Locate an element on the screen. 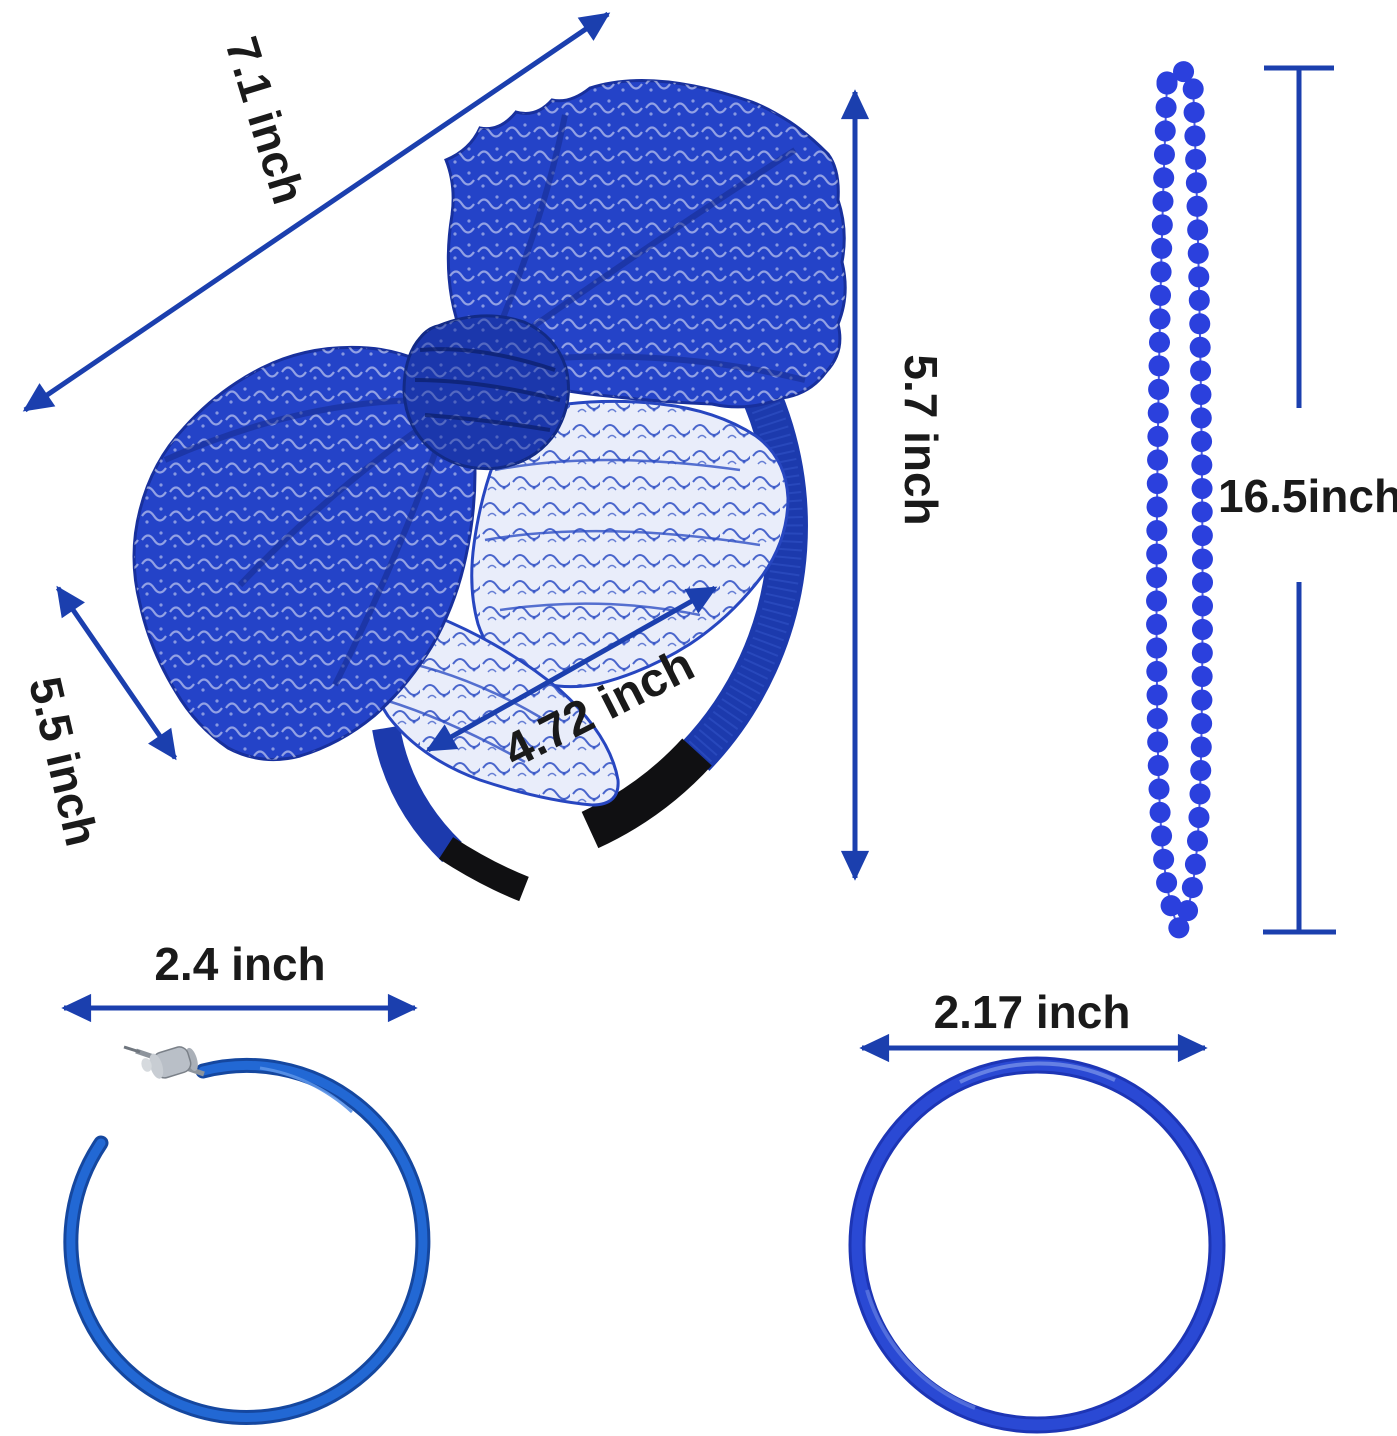  label-bow-diagonal: 7.1 inch is located at coordinates (265, 120).